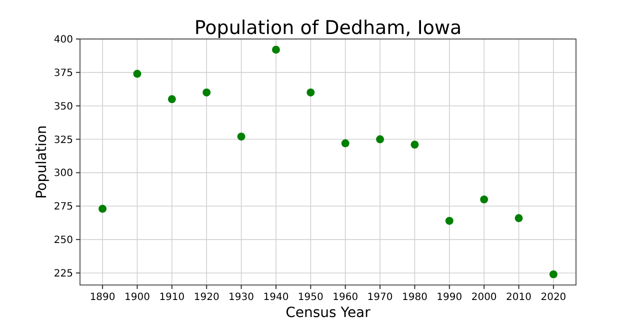 The width and height of the screenshot is (640, 320). Describe the element at coordinates (63, 140) in the screenshot. I see `y-tick-label: 325` at that location.